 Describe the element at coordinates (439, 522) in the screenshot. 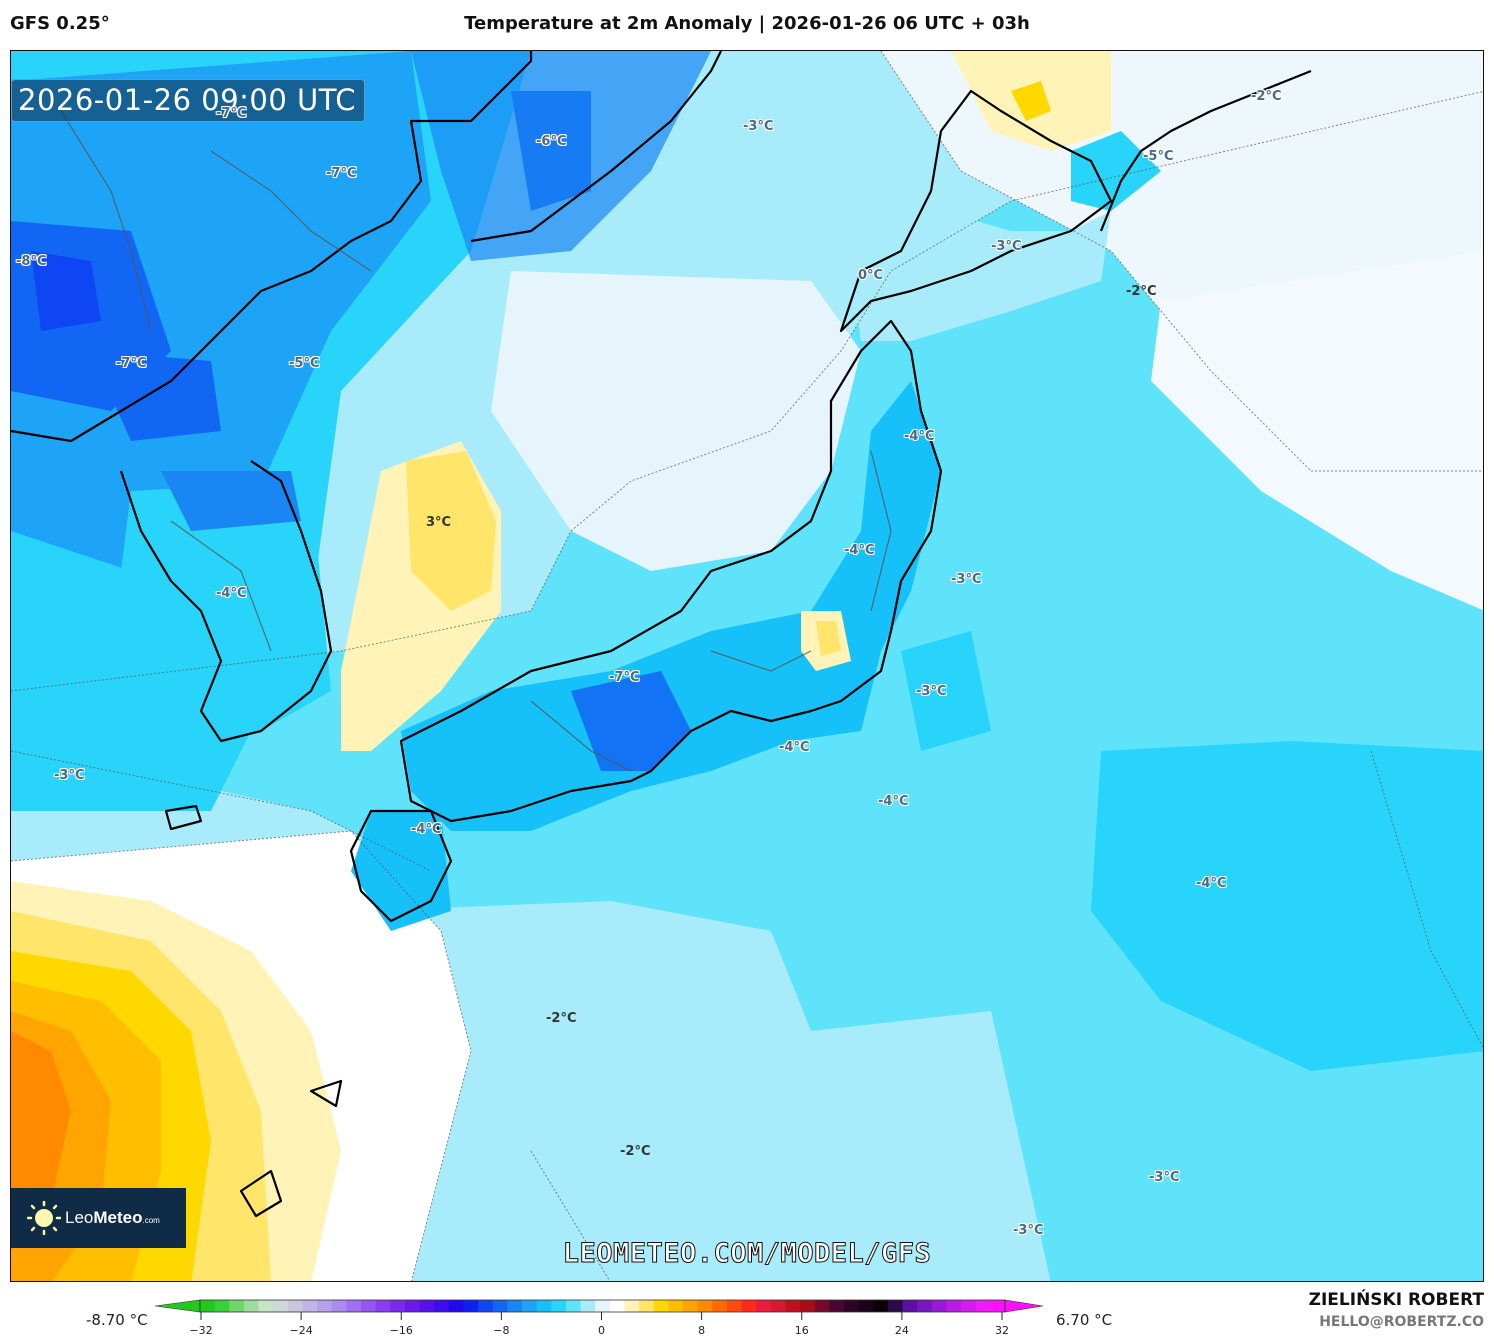

I see `contour-label: 3°C` at that location.